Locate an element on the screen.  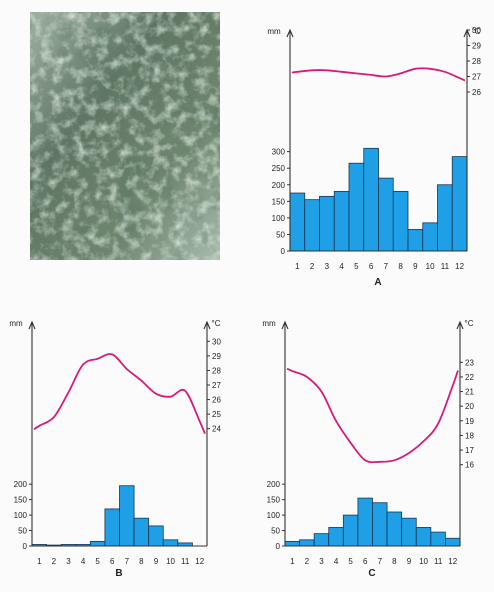
temp-tick-label: 24 is located at coordinates (216, 429).